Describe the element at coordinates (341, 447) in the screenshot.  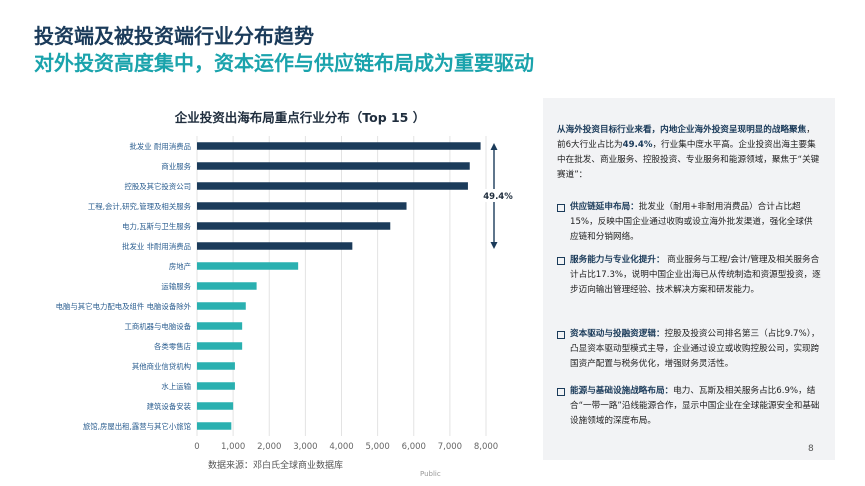
I see `x-tick-label: 4,000` at that location.